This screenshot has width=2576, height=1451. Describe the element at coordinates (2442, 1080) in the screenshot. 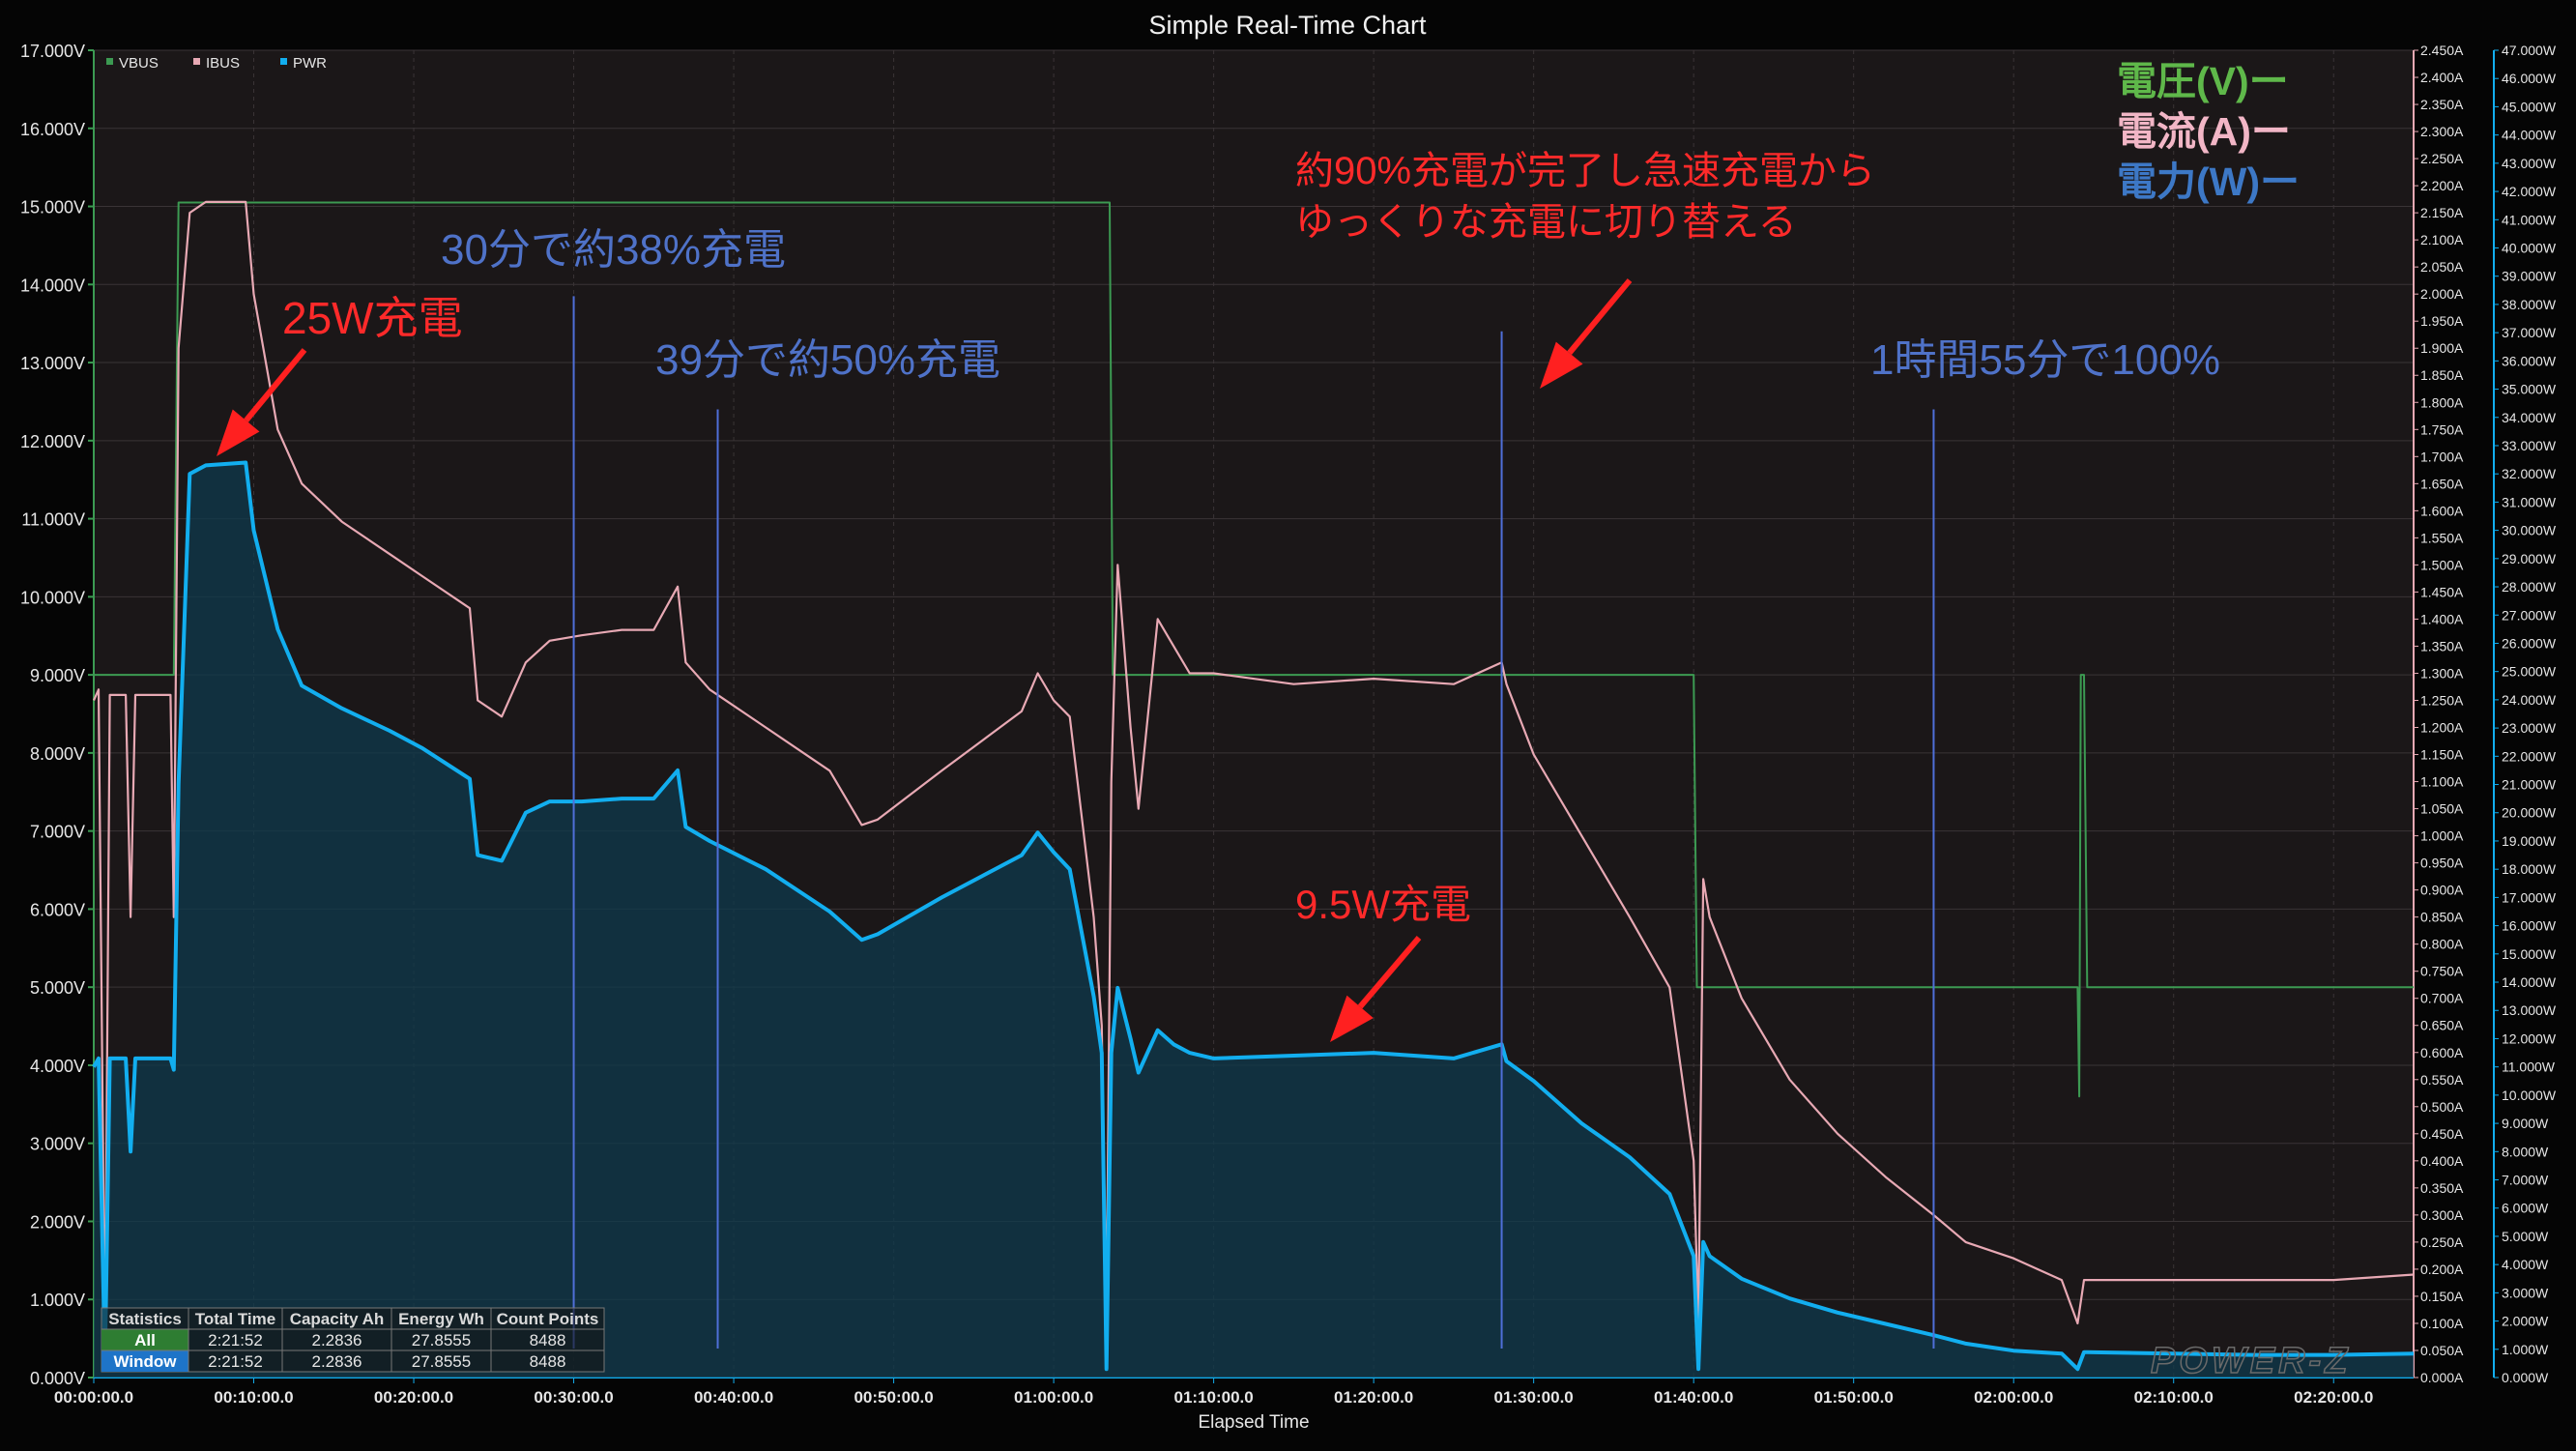

I see `current-tick-label: 0.550A` at that location.